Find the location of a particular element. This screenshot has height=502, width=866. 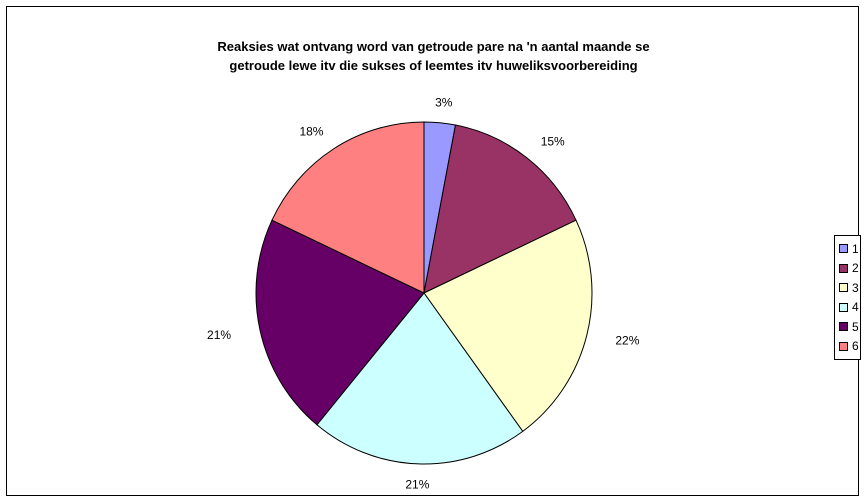

legend-label-3: 3 is located at coordinates (855, 287).